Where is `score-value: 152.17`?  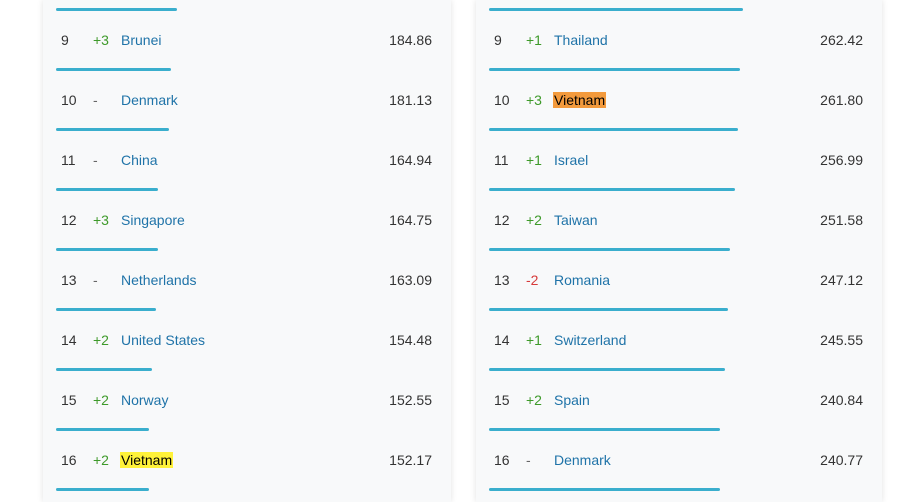 score-value: 152.17 is located at coordinates (410, 460).